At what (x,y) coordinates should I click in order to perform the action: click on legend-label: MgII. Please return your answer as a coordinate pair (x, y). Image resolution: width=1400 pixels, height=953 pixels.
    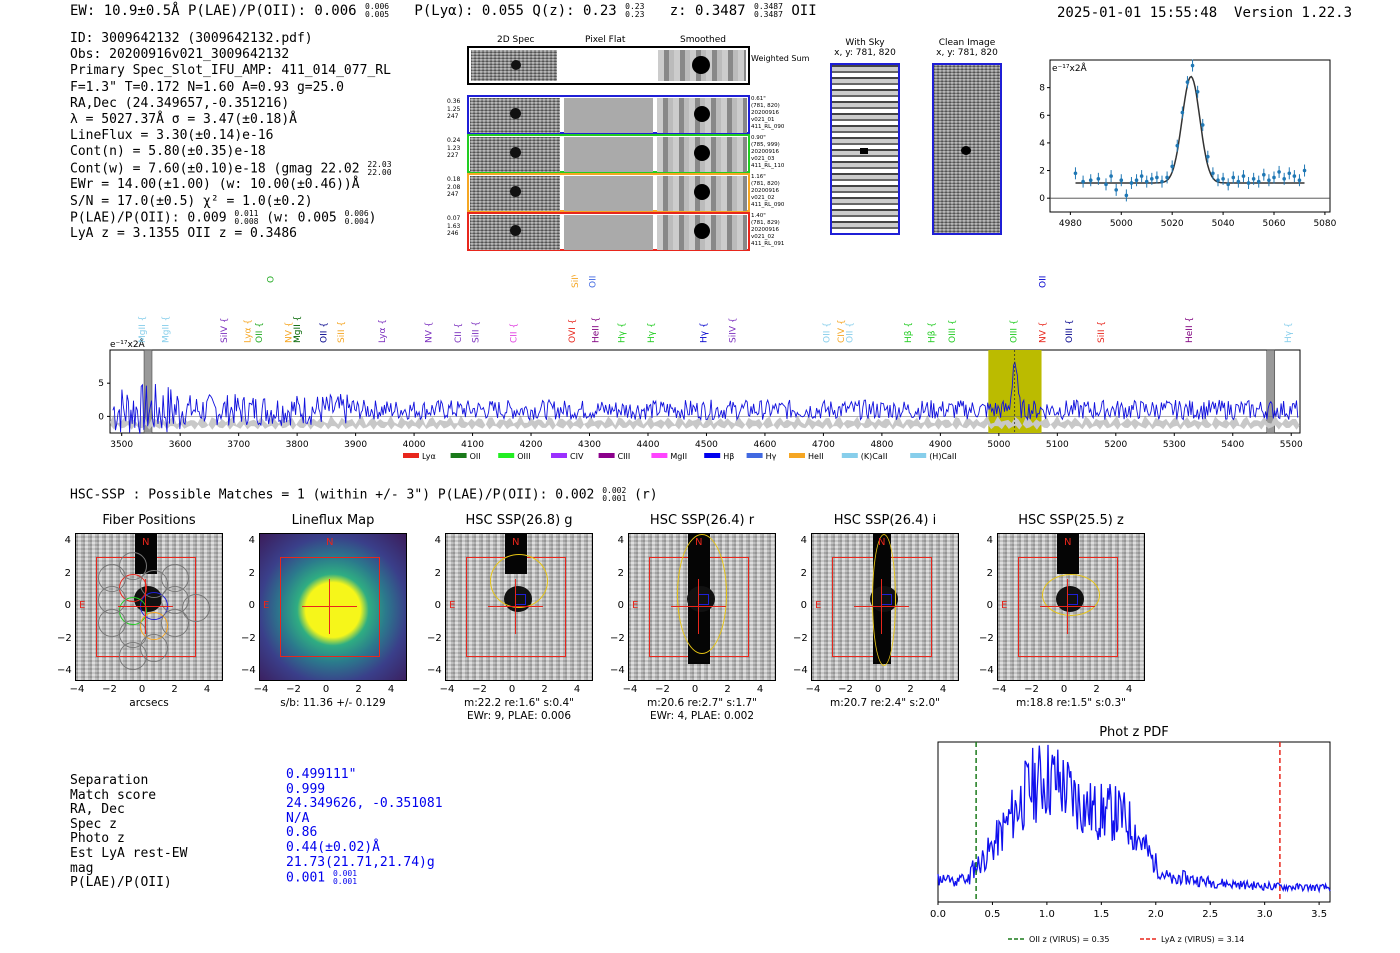
    Looking at the image, I should click on (678, 456).